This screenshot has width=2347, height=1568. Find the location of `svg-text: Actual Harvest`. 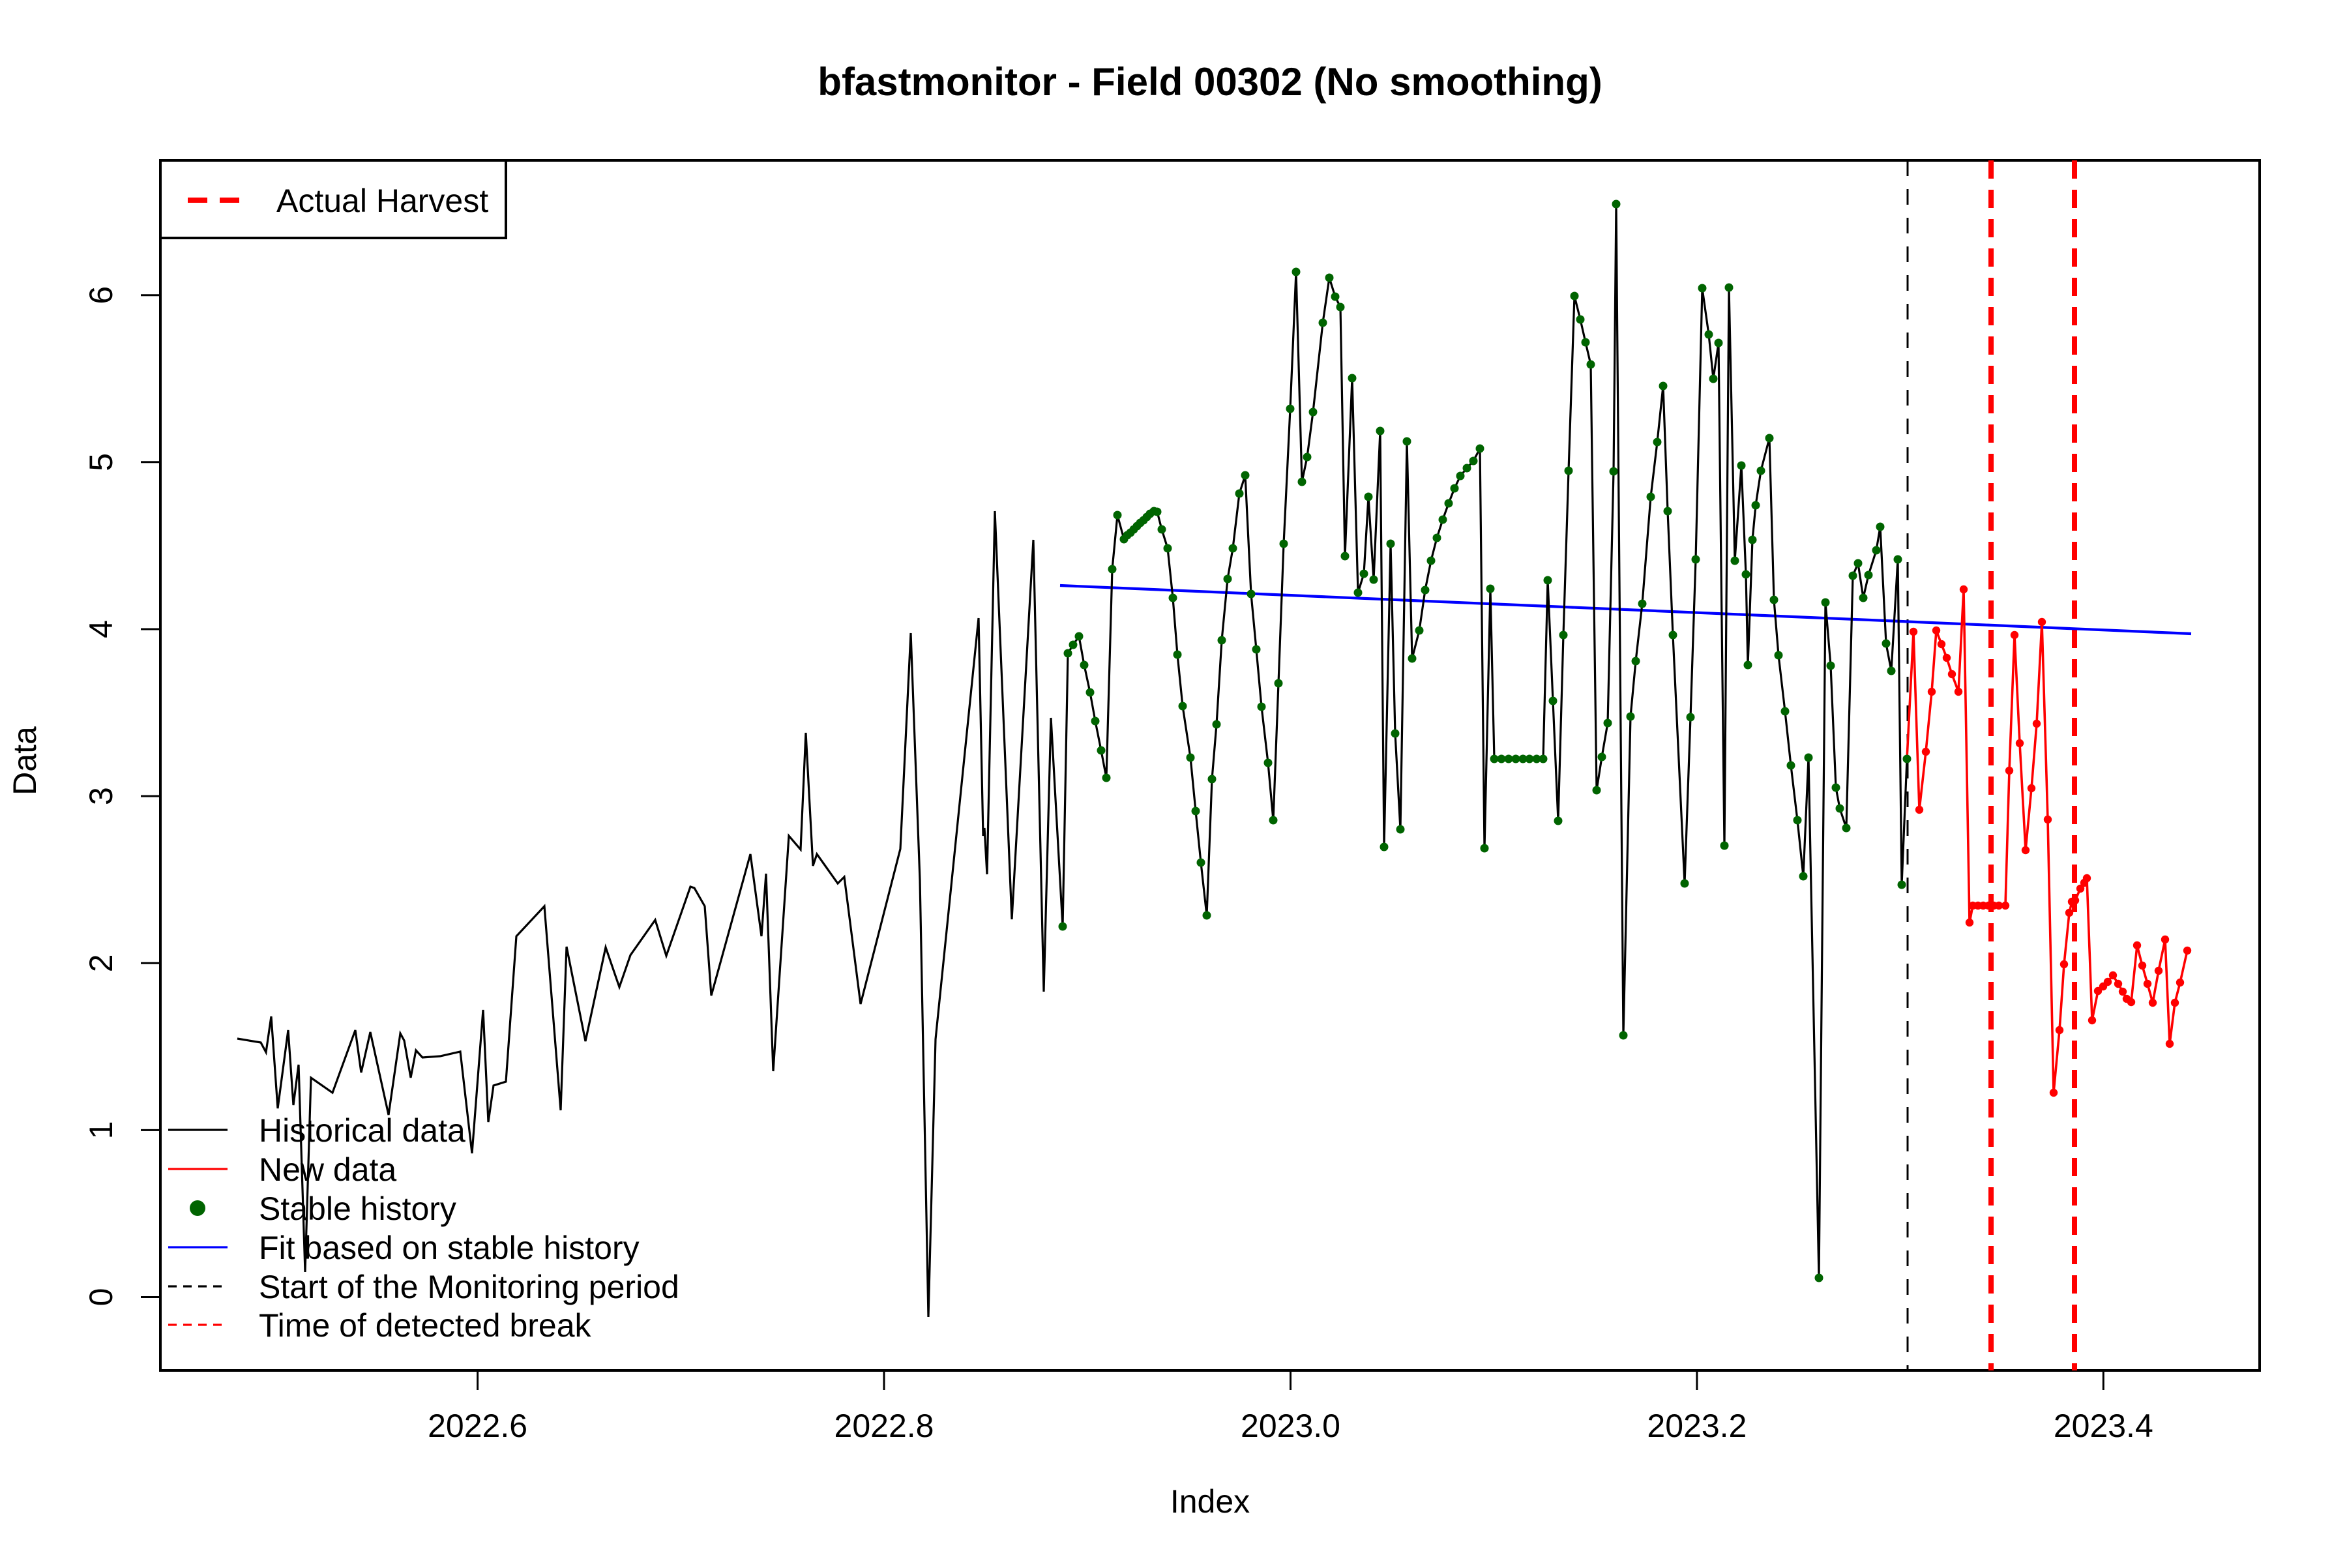

svg-text: Actual Harvest is located at coordinates (382, 201).